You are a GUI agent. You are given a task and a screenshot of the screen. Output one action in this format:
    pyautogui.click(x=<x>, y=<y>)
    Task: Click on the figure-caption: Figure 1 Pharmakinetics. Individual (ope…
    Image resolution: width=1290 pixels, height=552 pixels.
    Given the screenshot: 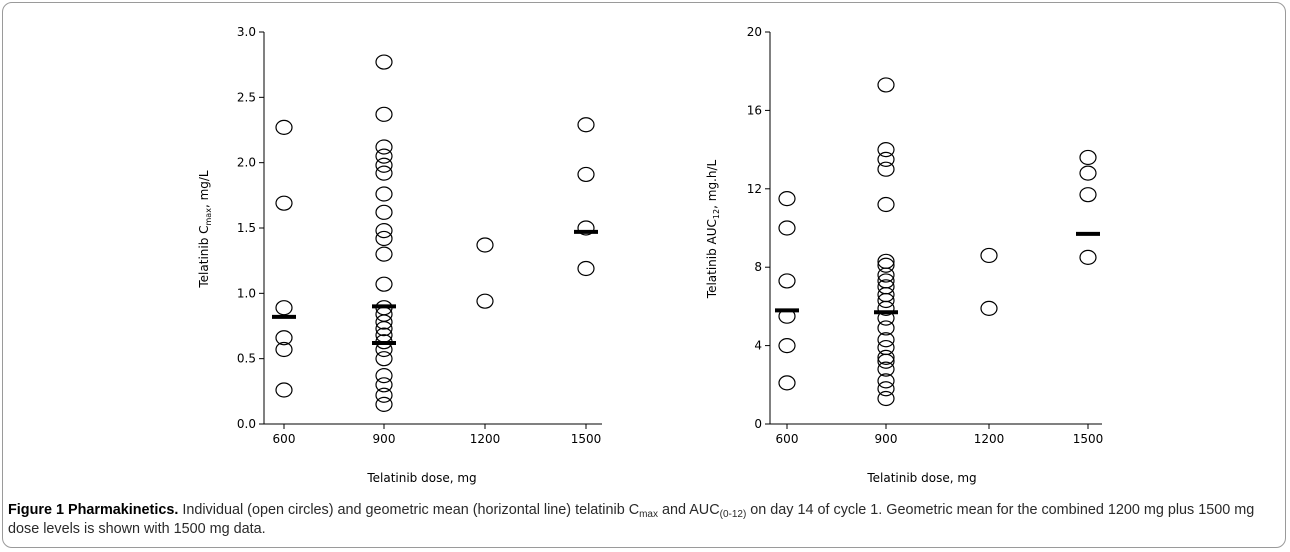 What is the action you would take?
    pyautogui.click(x=645, y=520)
    